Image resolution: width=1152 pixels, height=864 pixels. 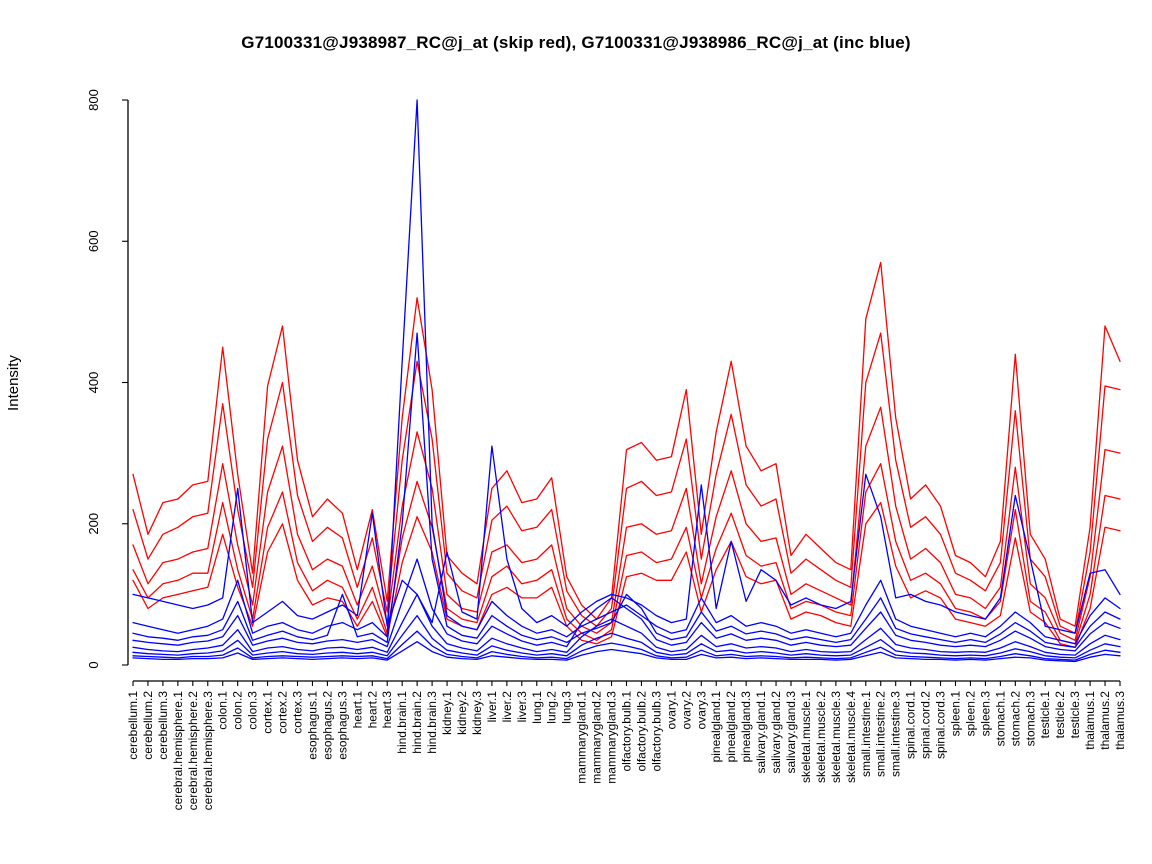 What do you see at coordinates (761, 732) in the screenshot?
I see `x-tick-label: salivary.gland.1` at bounding box center [761, 732].